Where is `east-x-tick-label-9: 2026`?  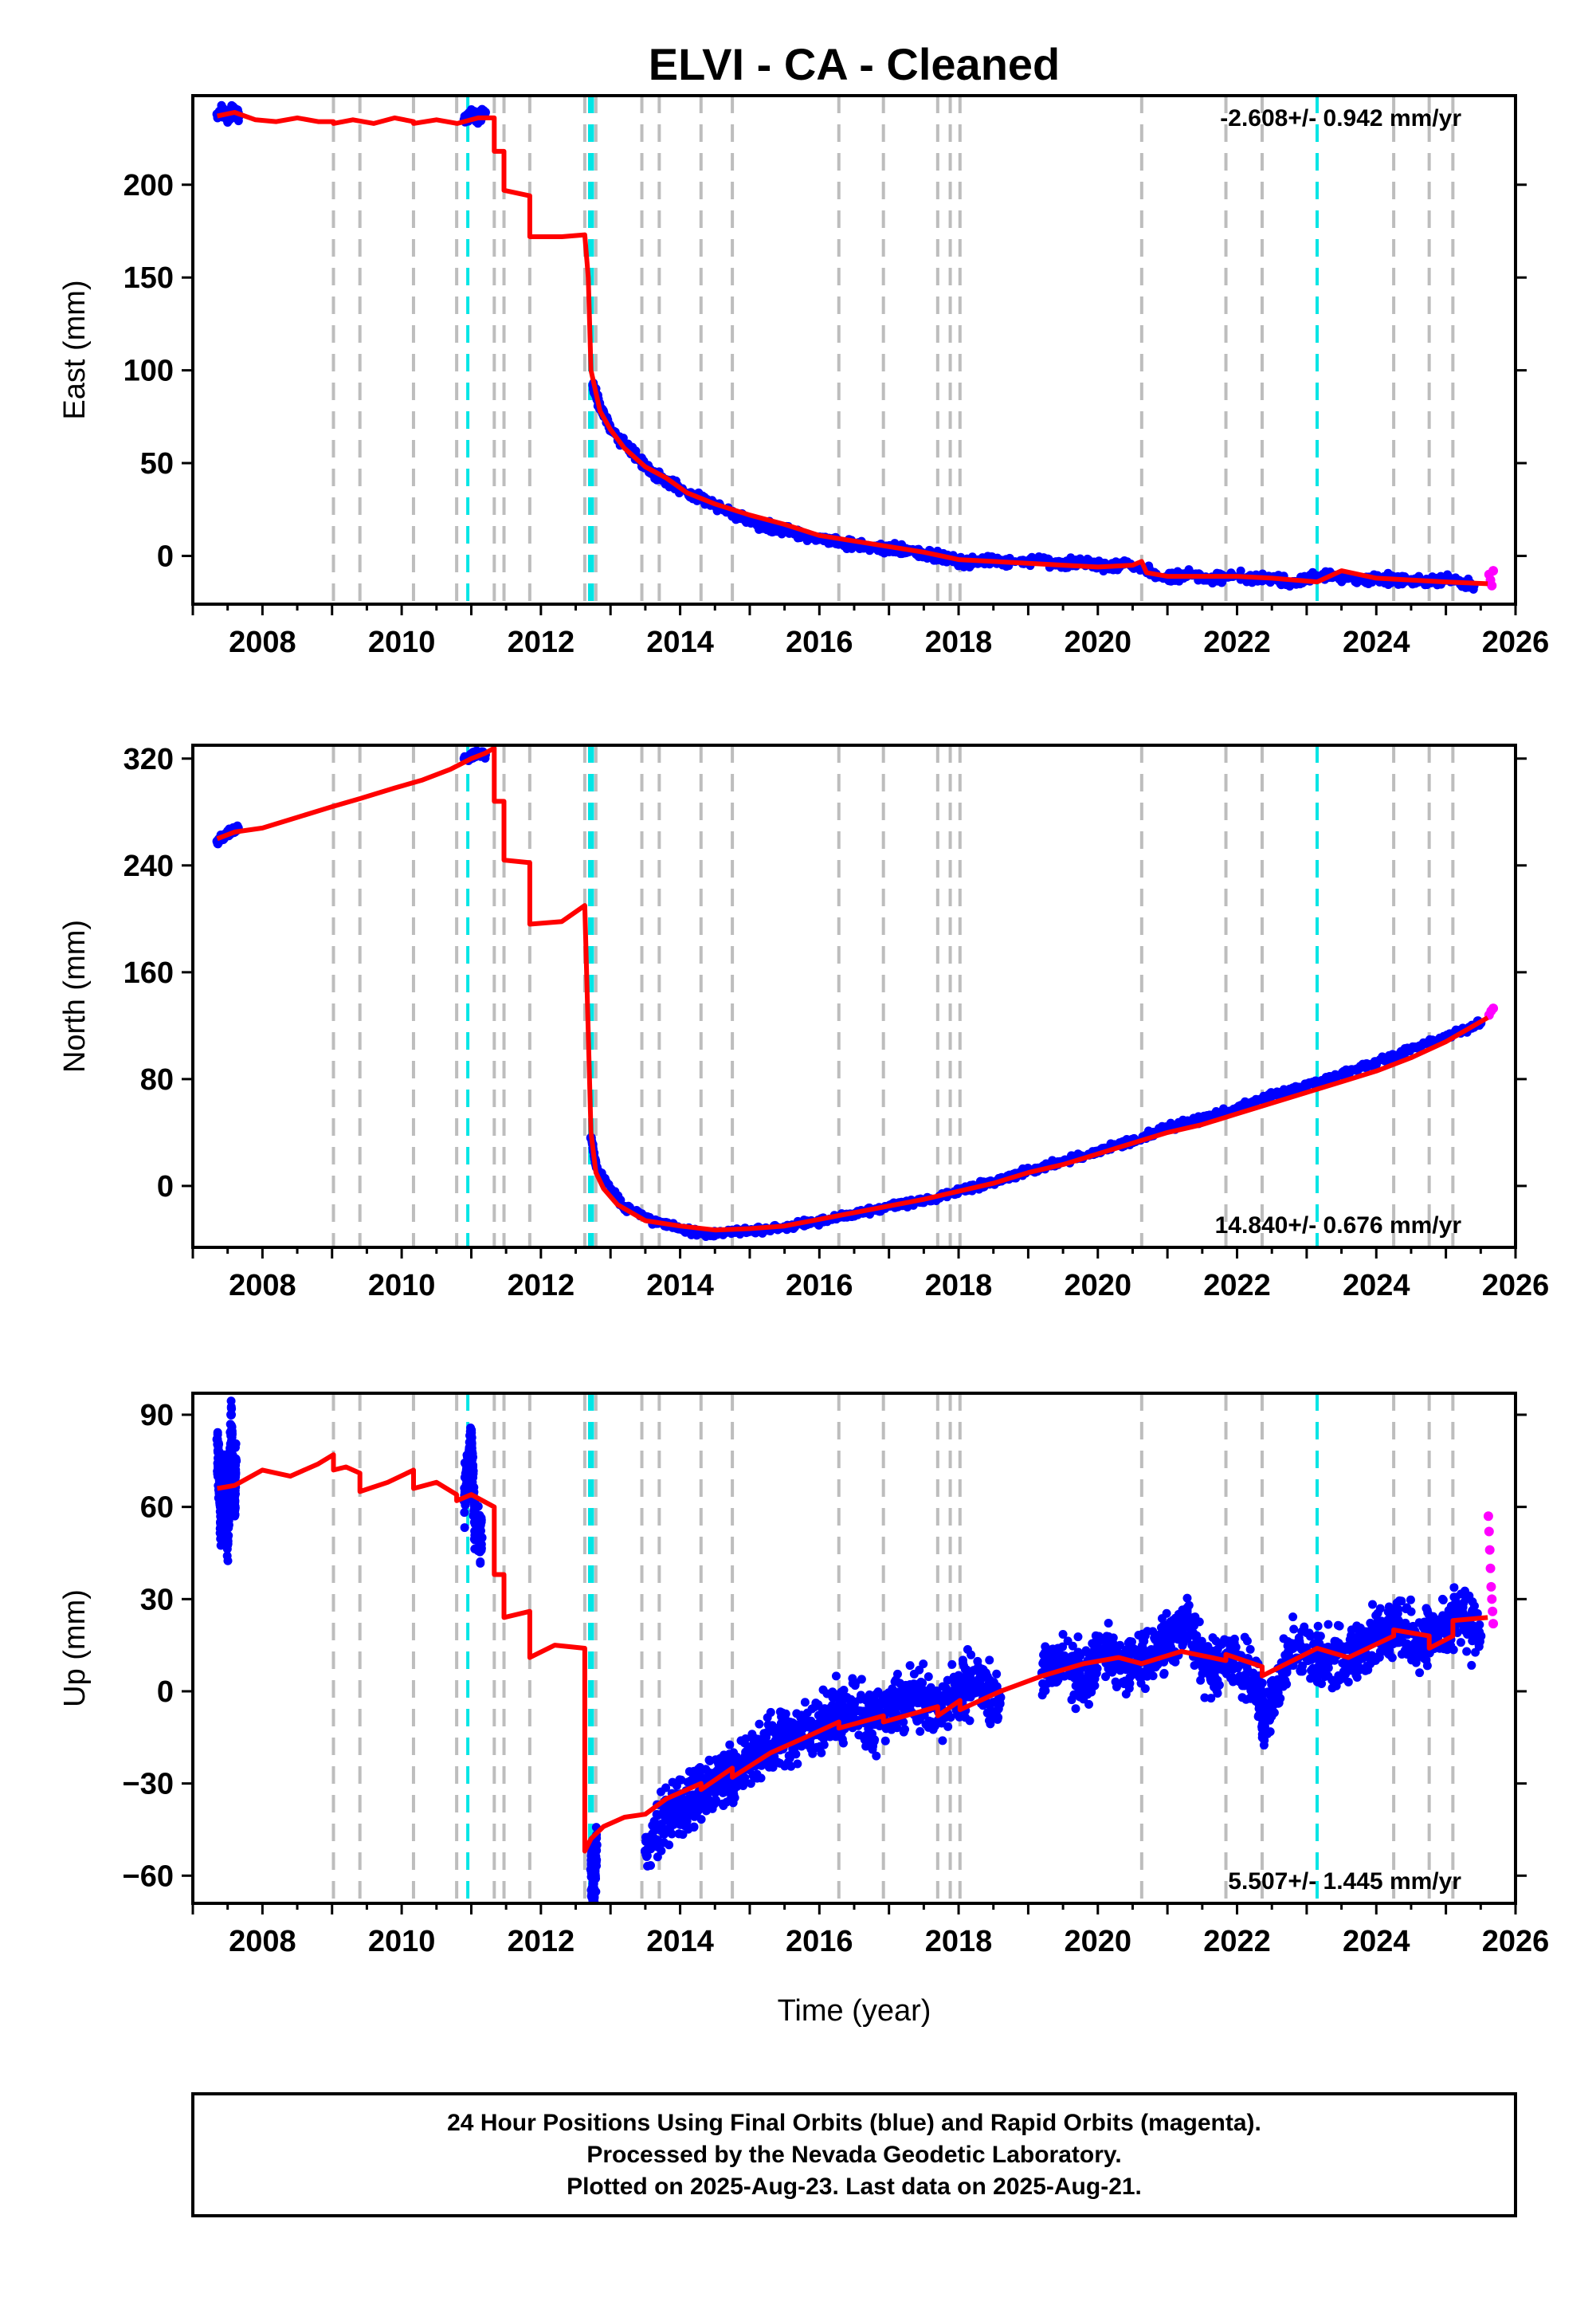
east-x-tick-label-9: 2026 is located at coordinates (1516, 642).